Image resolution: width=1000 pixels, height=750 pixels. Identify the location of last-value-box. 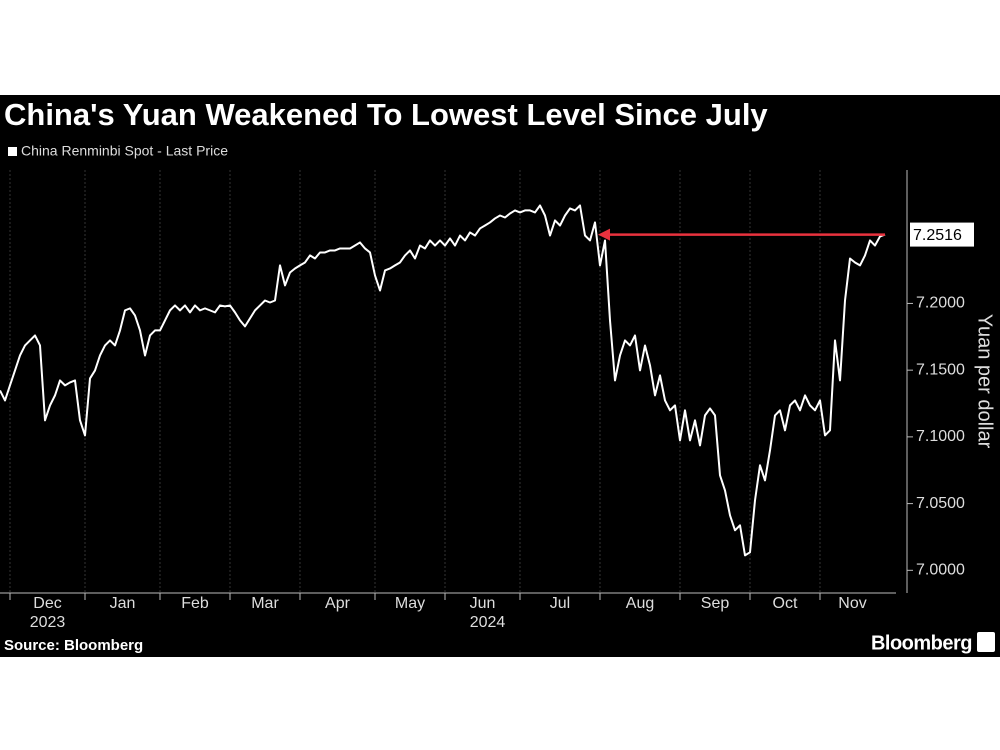
(942, 234).